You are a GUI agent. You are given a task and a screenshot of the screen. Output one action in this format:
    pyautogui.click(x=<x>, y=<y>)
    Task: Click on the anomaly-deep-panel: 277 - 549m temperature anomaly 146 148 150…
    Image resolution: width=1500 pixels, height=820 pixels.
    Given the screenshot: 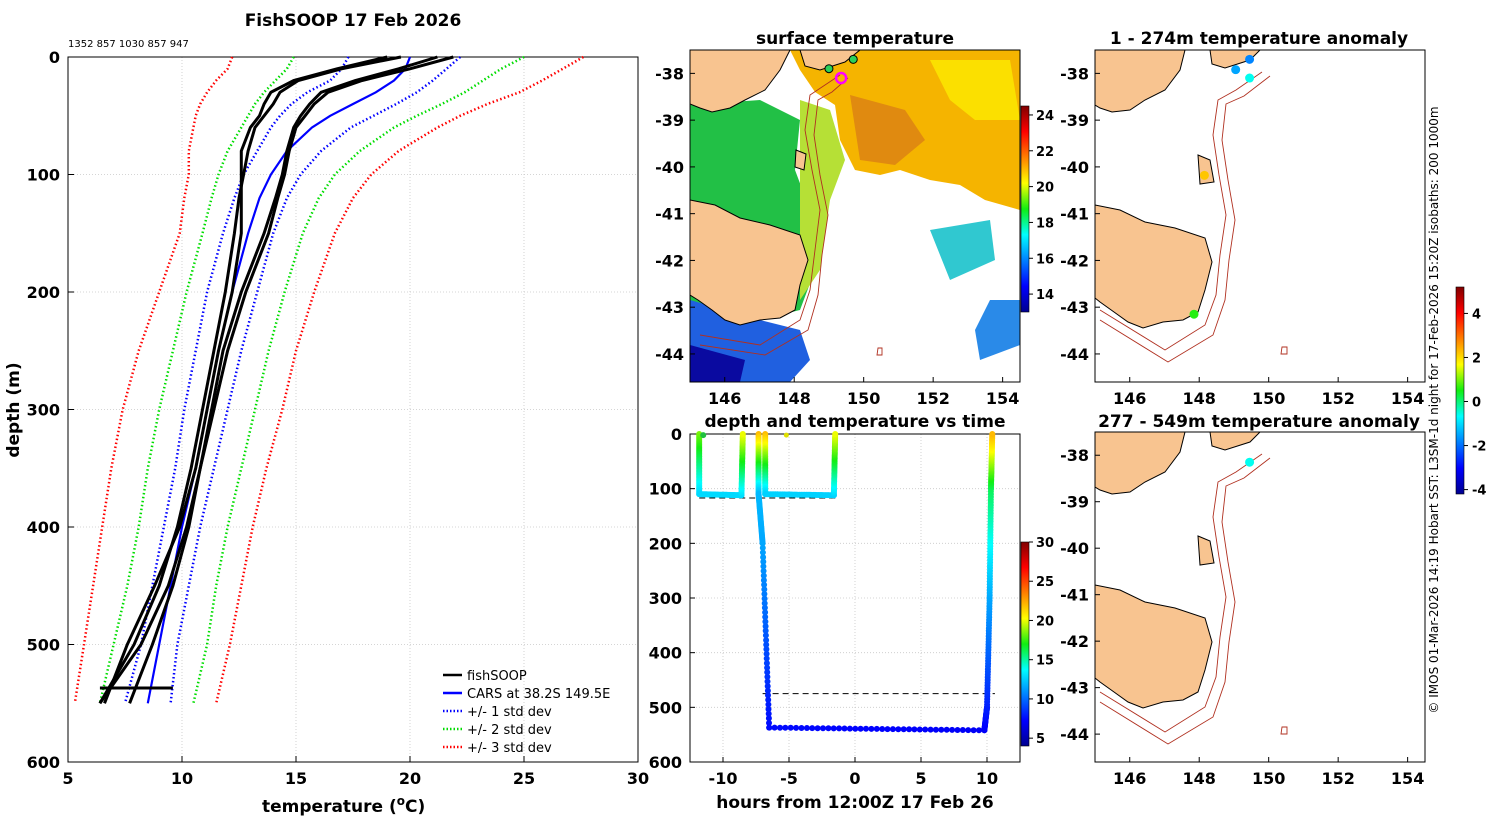 What is the action you would take?
    pyautogui.click(x=1243, y=600)
    